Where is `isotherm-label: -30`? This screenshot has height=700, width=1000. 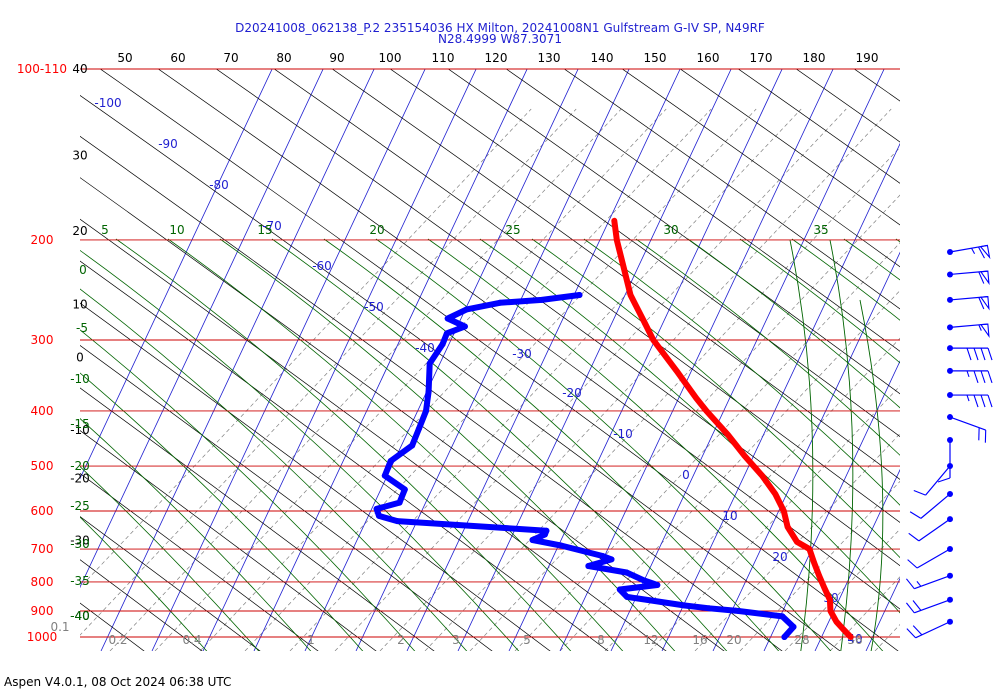 isotherm-label: -30 is located at coordinates (522, 354).